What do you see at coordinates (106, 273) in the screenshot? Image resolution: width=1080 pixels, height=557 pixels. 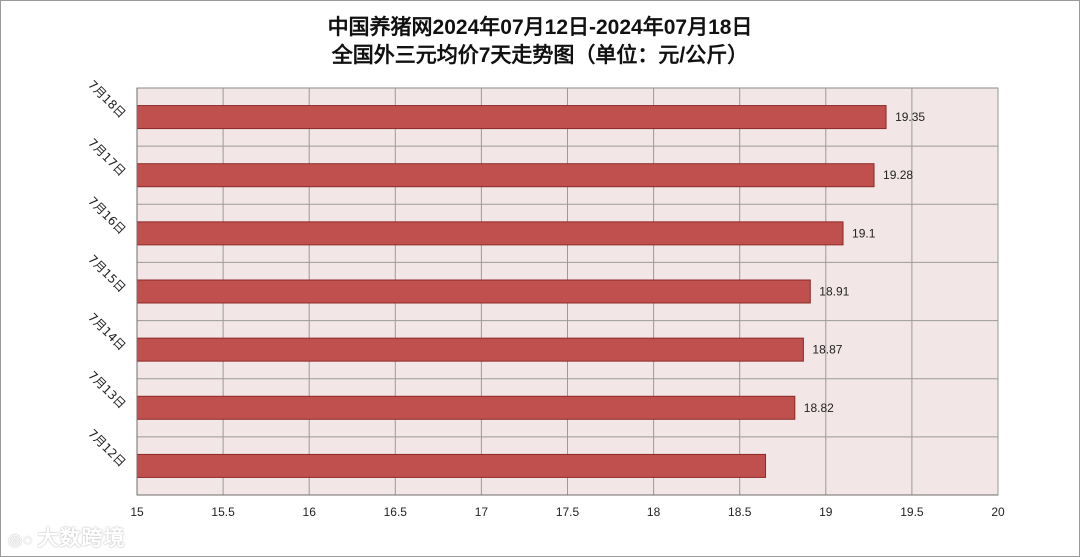 I see `y-tick-label: 7月15日` at bounding box center [106, 273].